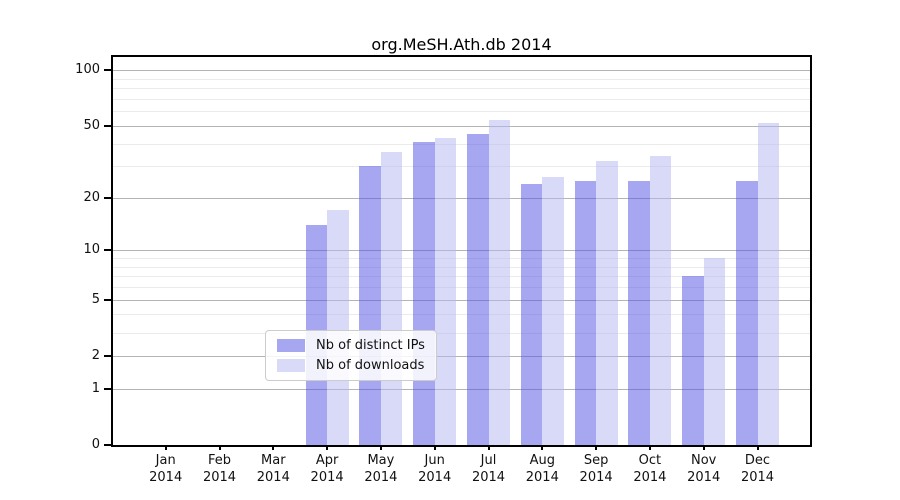 This screenshot has width=900, height=500. I want to click on x-tick-month: Jun, so click(434, 460).